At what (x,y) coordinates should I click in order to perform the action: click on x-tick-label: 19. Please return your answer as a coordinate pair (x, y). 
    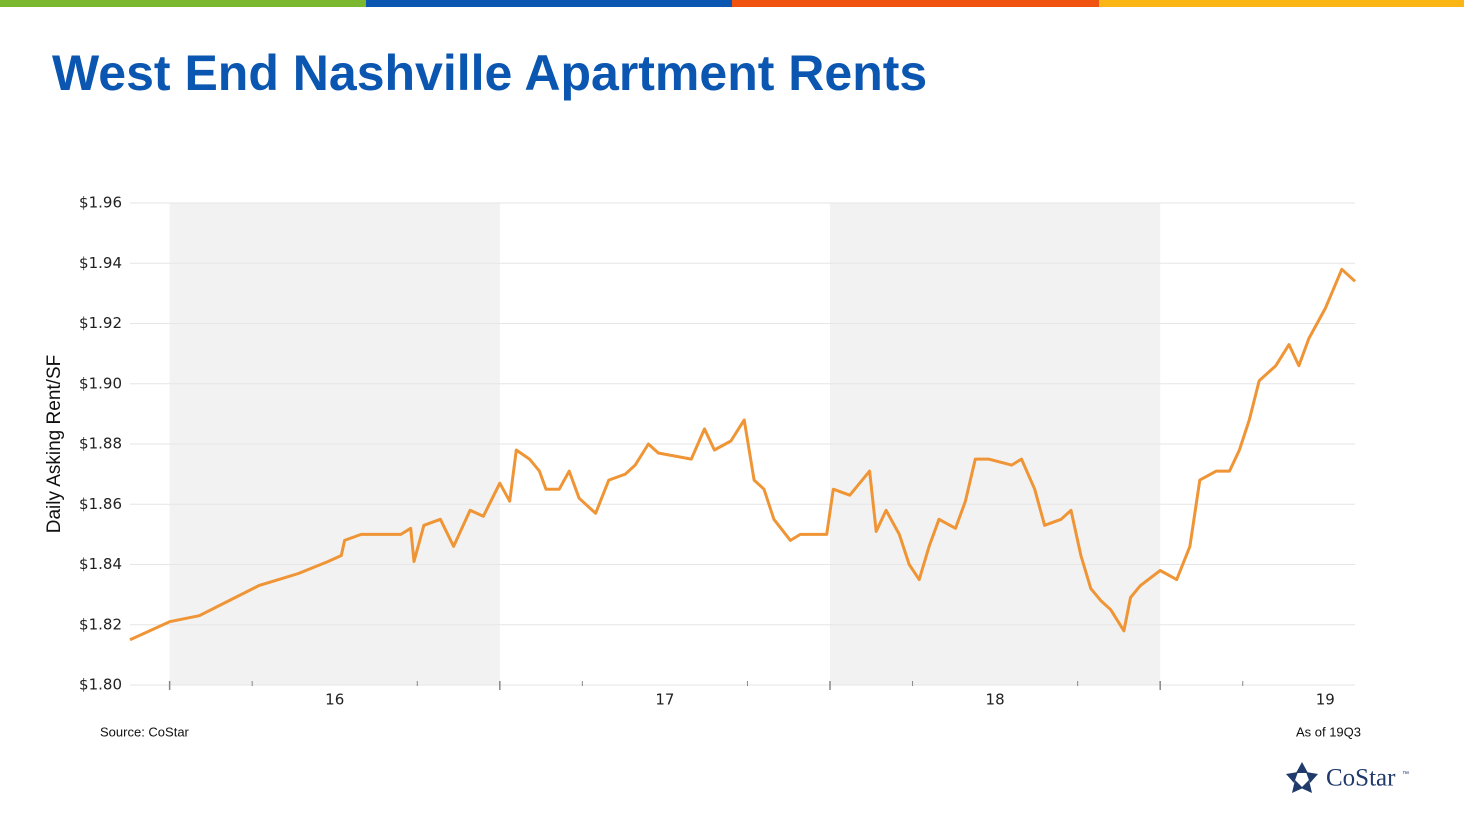
    Looking at the image, I should click on (1325, 700).